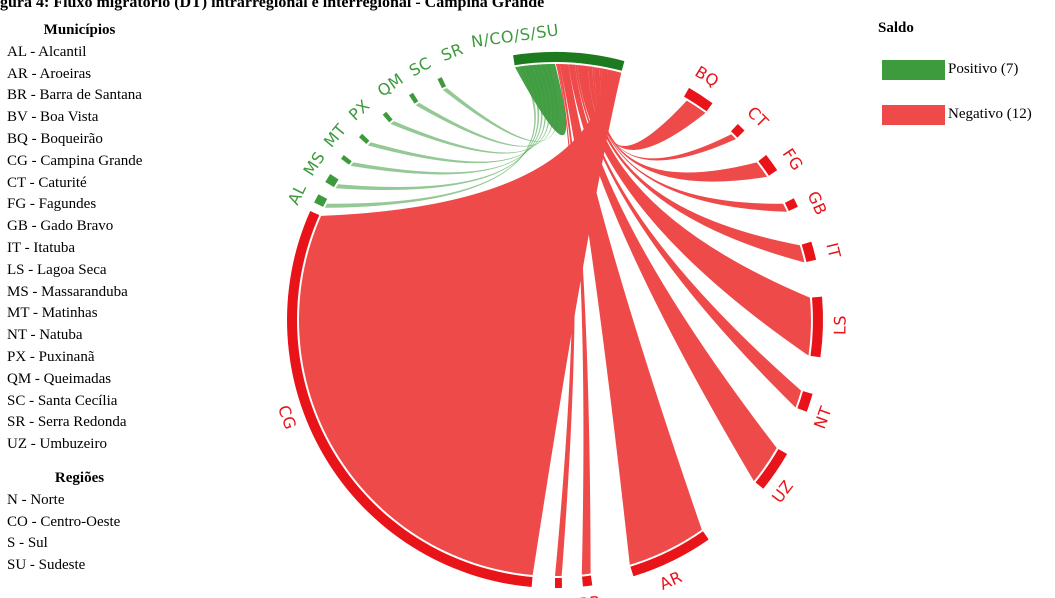  I want to click on municipio-item: LS - Lagoa Seca, so click(57, 269).